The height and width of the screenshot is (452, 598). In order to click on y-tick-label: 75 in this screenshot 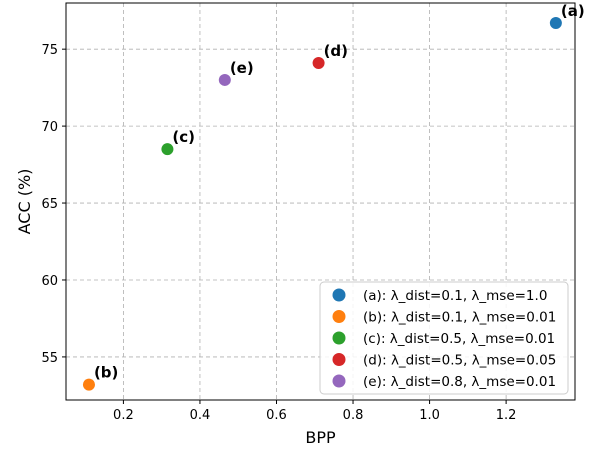, I will do `click(49, 50)`.